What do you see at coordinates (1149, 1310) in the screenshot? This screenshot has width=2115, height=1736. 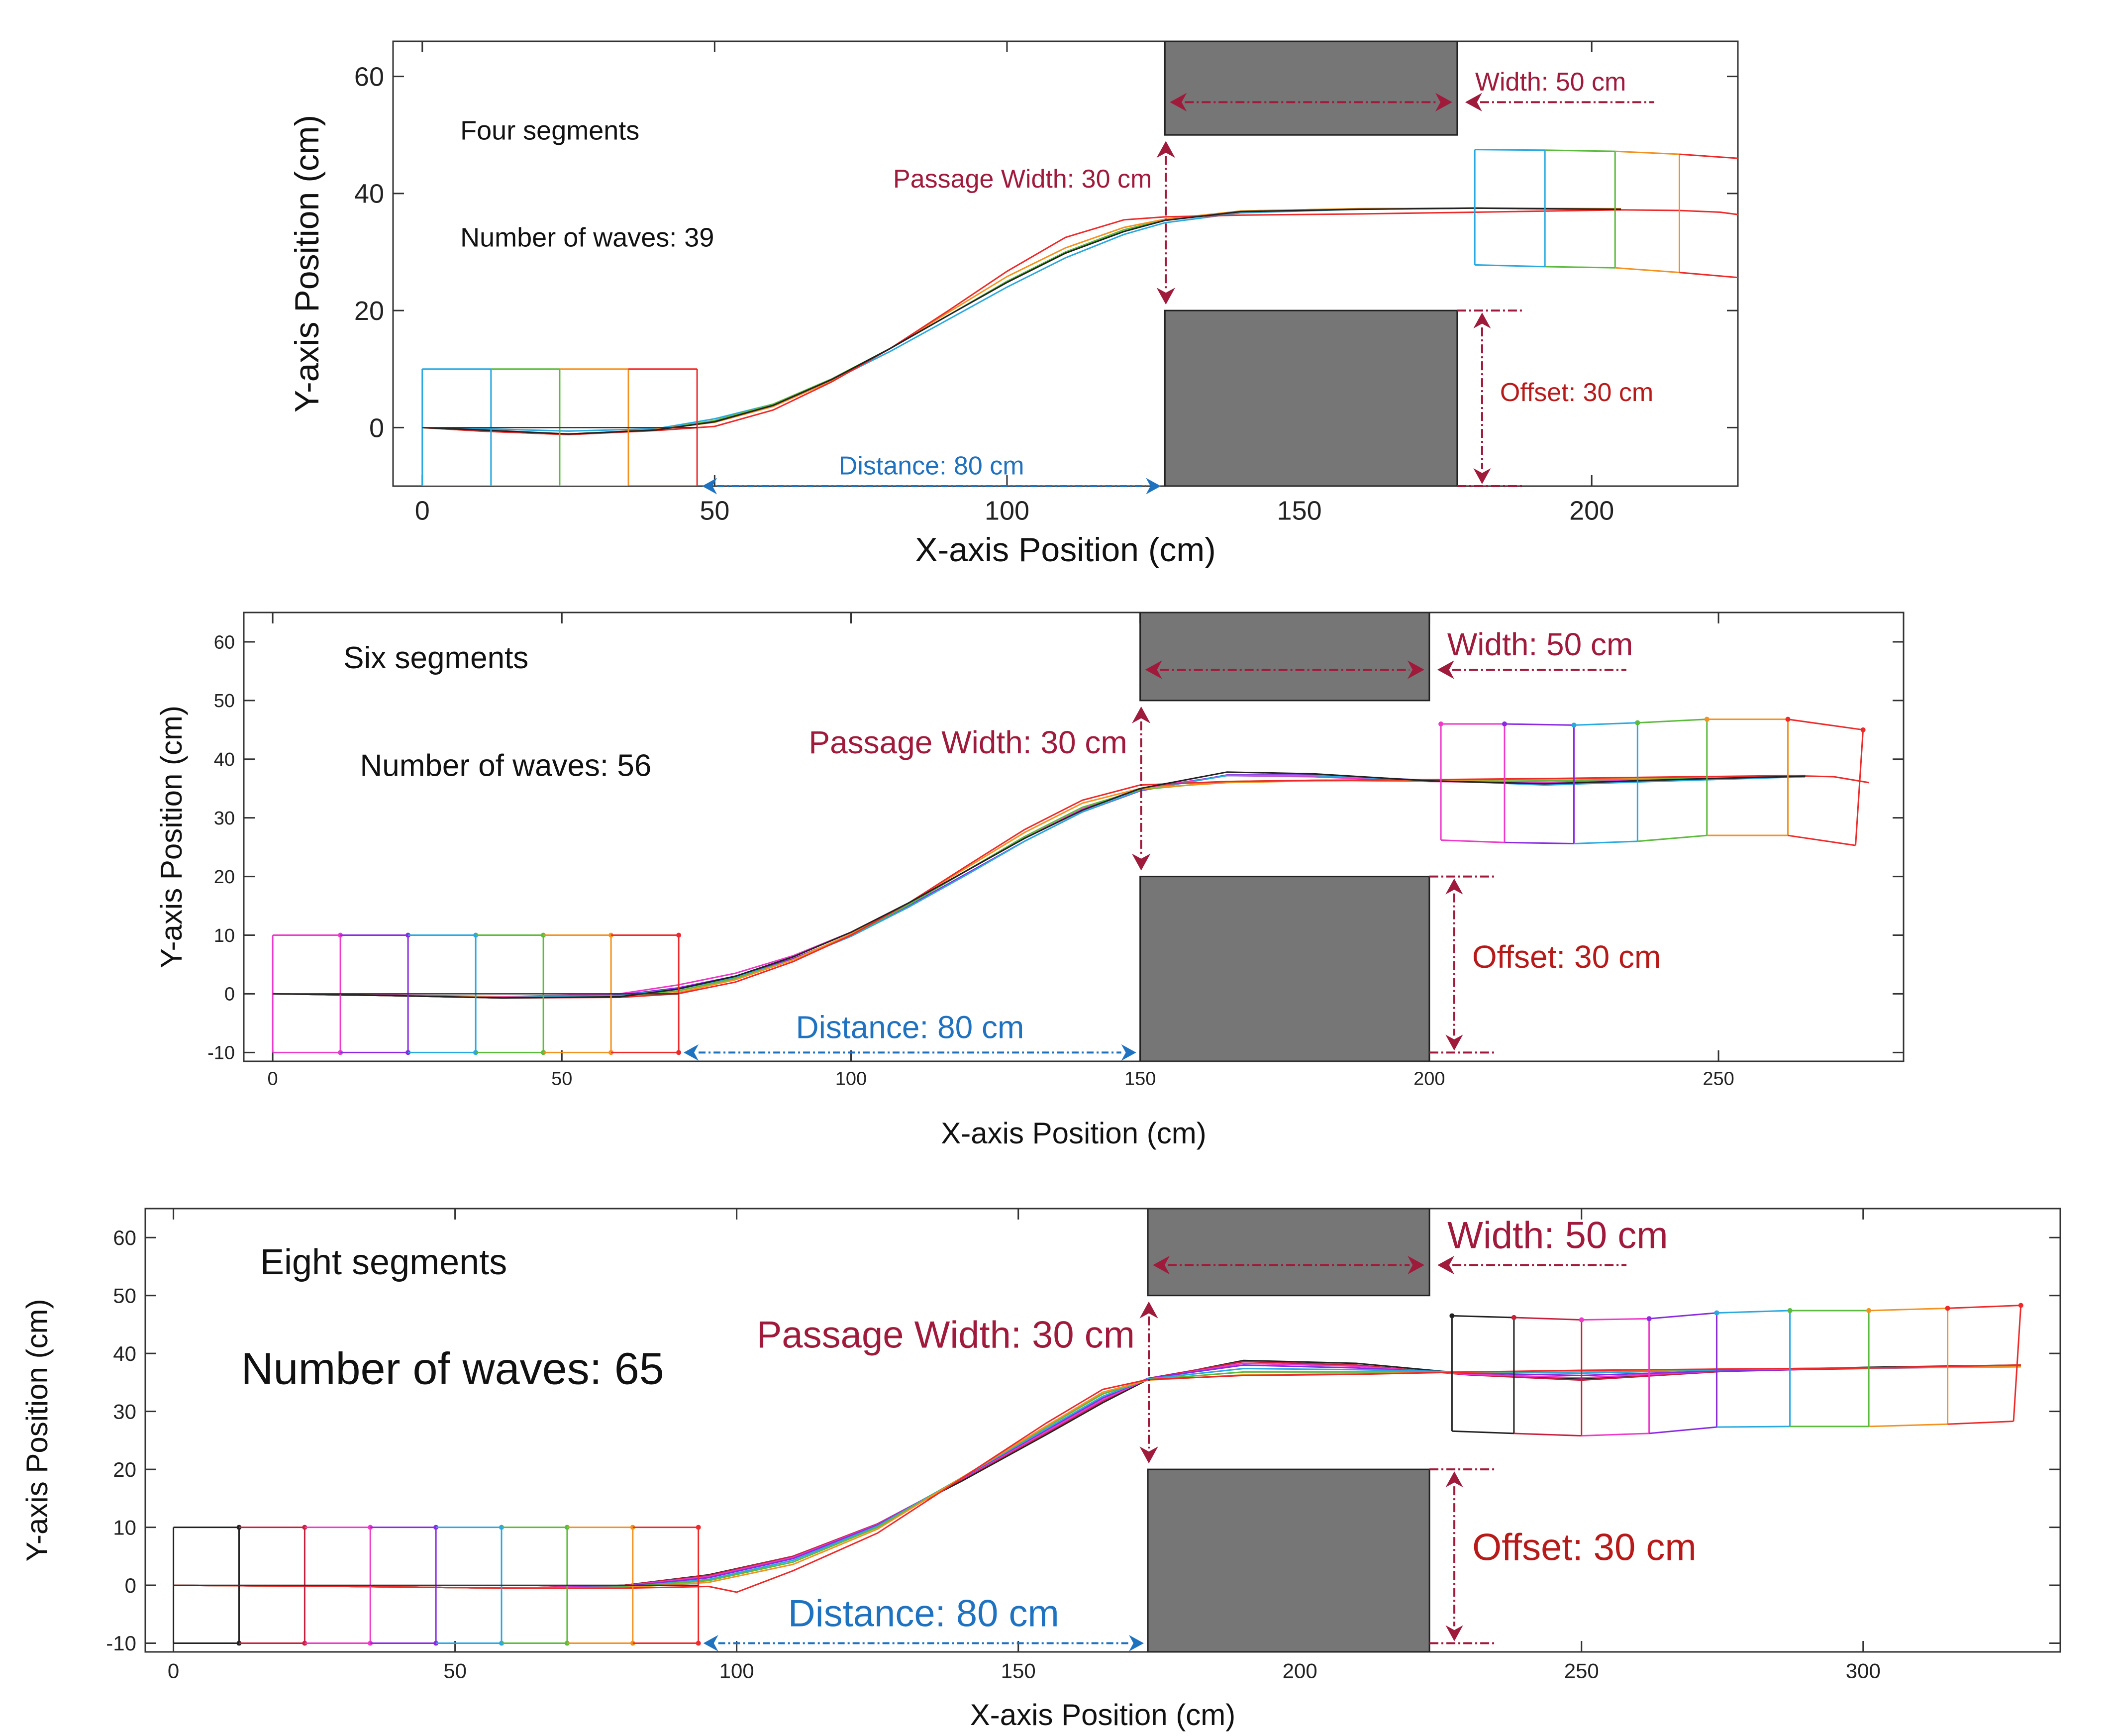 I see `passage-arrow-head-up` at bounding box center [1149, 1310].